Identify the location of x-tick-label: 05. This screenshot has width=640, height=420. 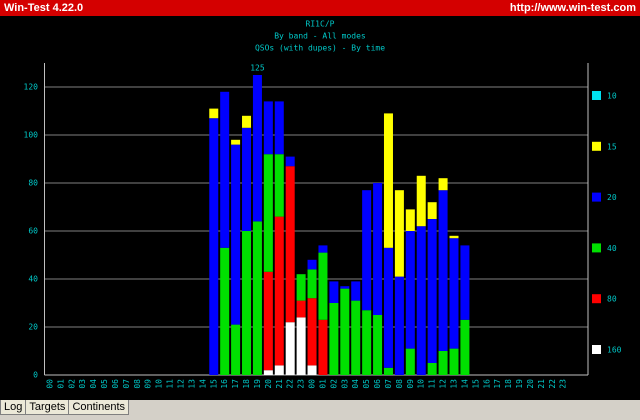
(366, 384).